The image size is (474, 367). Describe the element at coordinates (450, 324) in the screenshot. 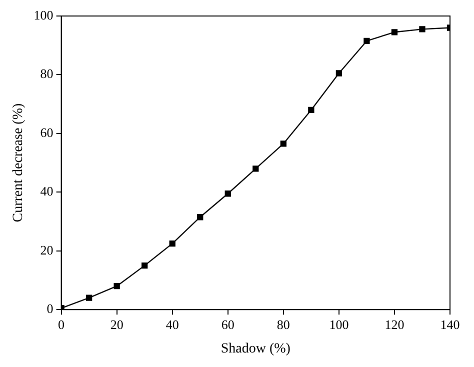

I see `x-tick-label: 140` at that location.